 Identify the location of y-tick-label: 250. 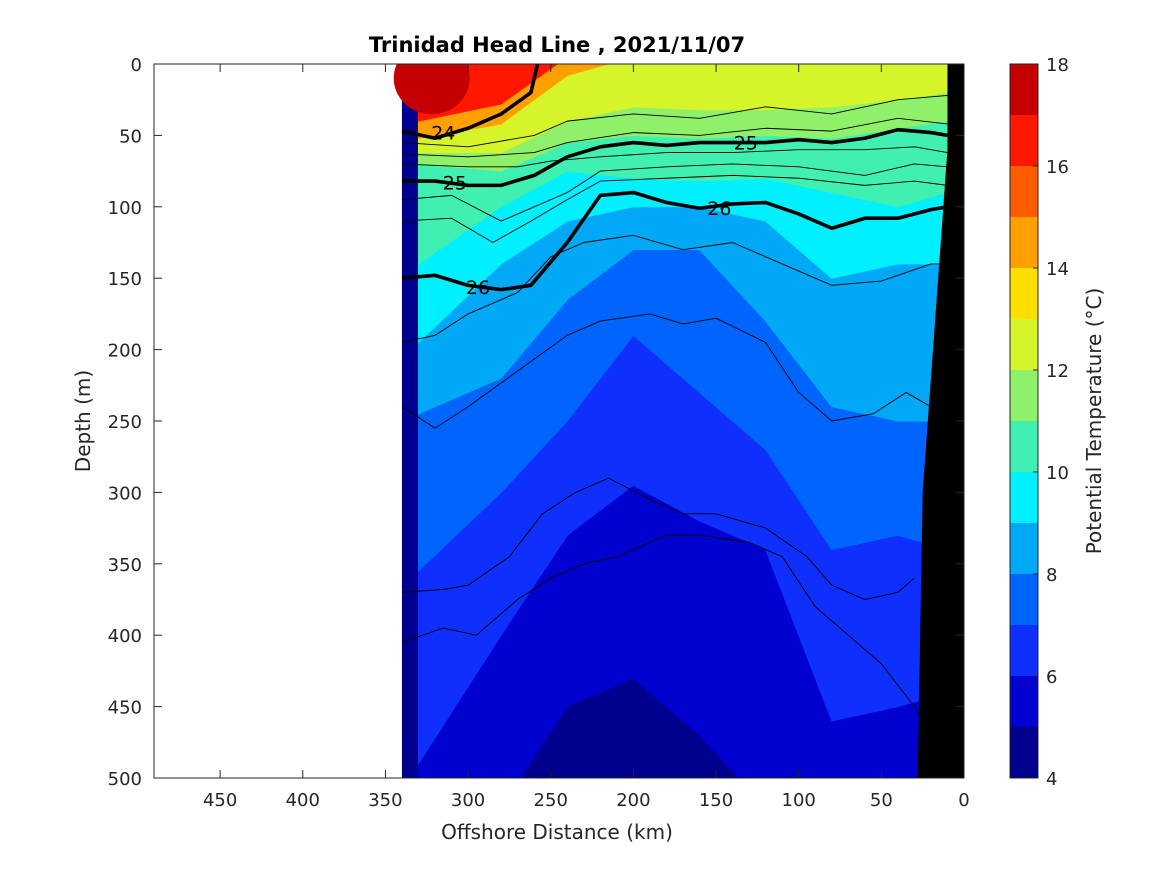
(125, 422).